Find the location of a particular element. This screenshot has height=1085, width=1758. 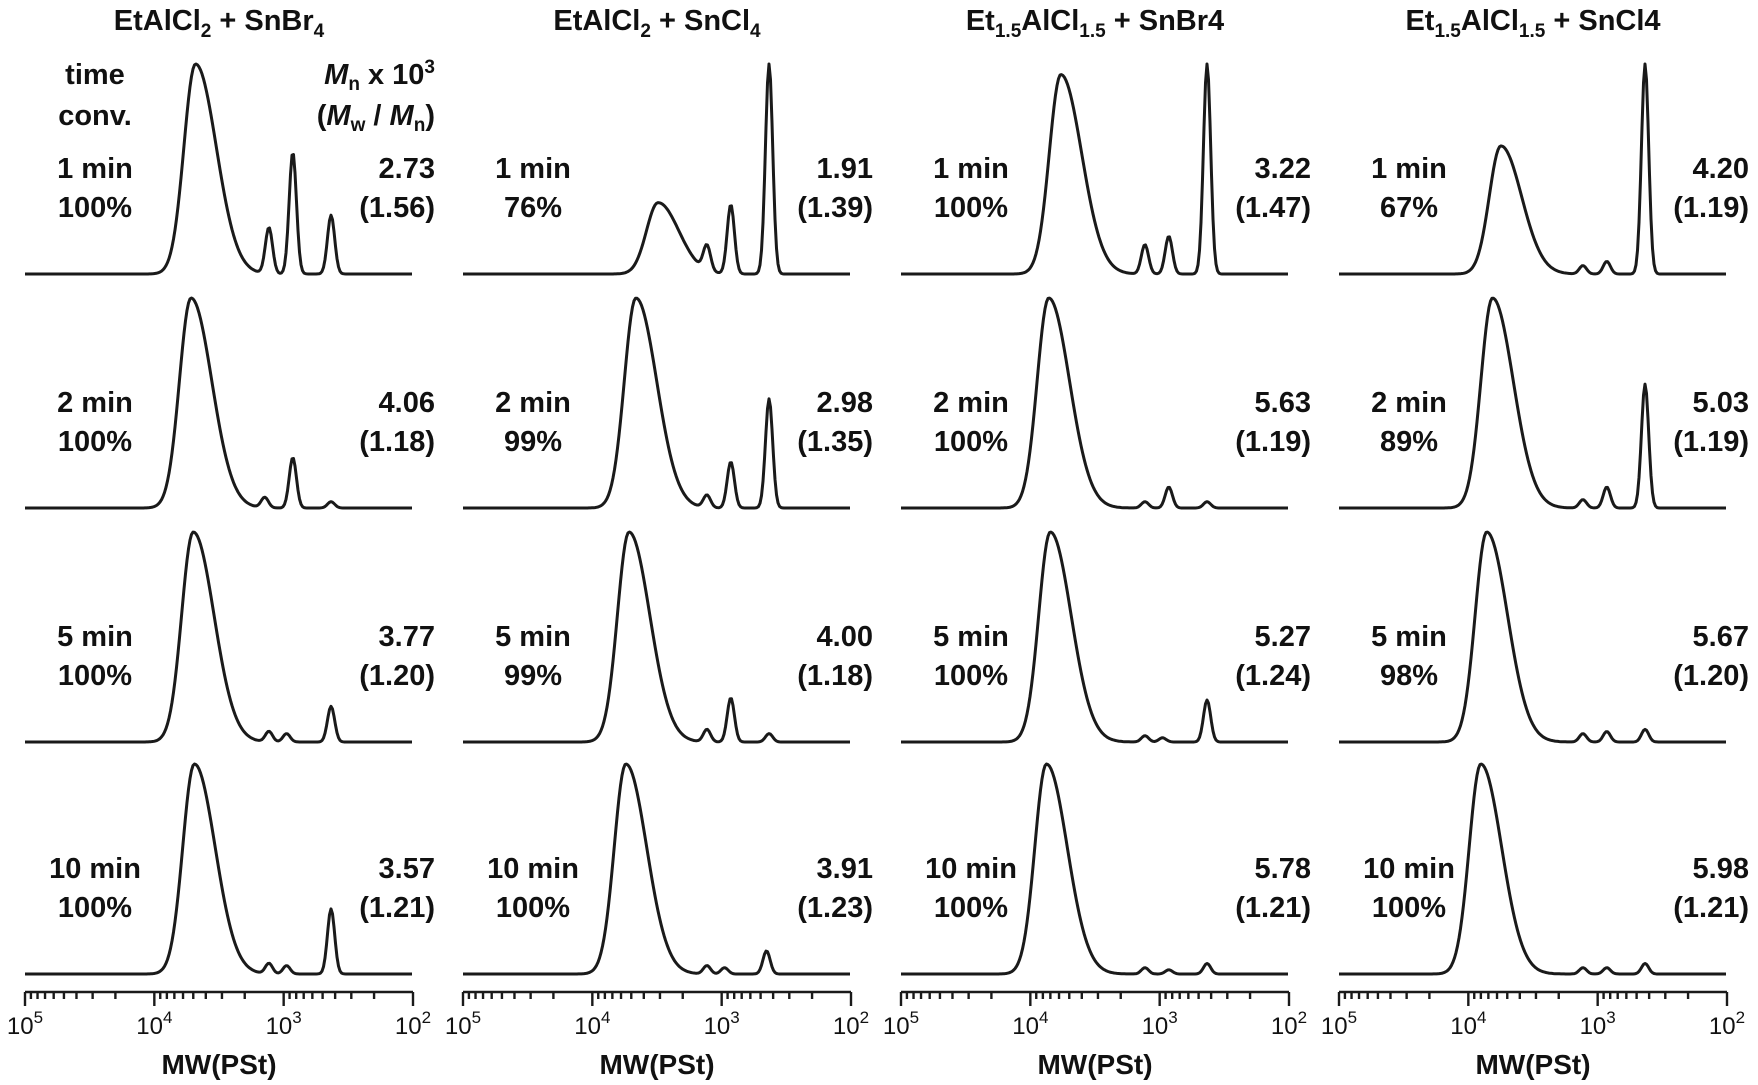

dispersity-value: (1.35) is located at coordinates (835, 442).